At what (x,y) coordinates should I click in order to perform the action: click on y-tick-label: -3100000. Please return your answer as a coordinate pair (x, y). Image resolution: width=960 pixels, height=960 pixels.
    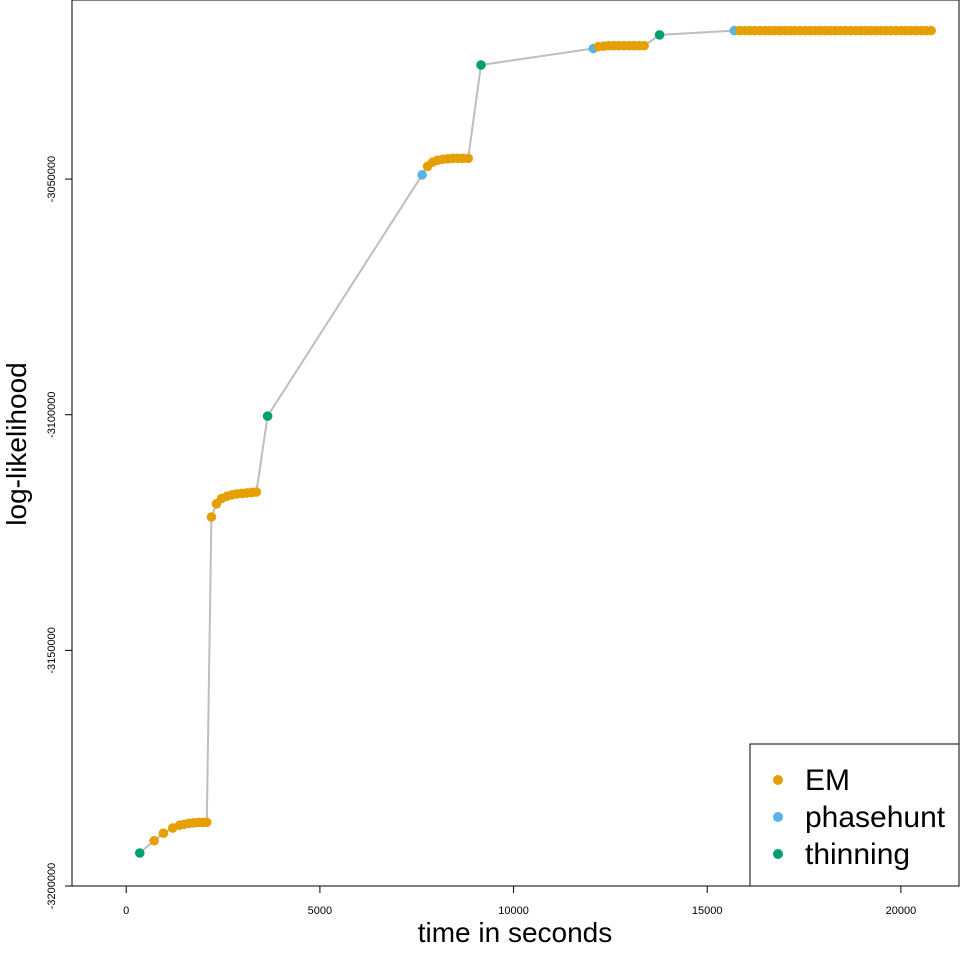
    Looking at the image, I should click on (52, 414).